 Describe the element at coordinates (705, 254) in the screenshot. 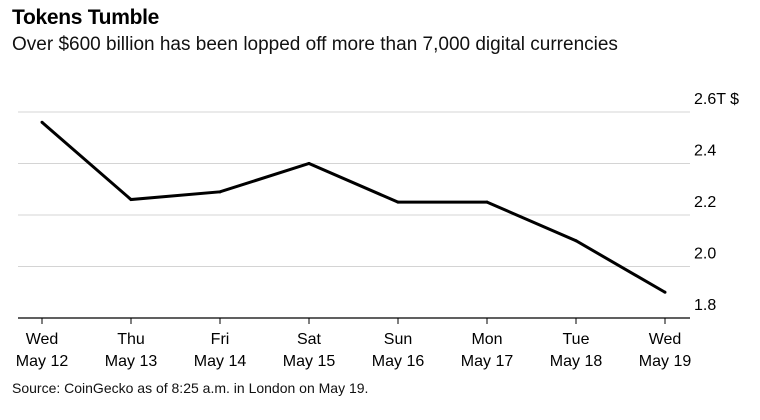

I see `y-tick-label: 2.0` at that location.